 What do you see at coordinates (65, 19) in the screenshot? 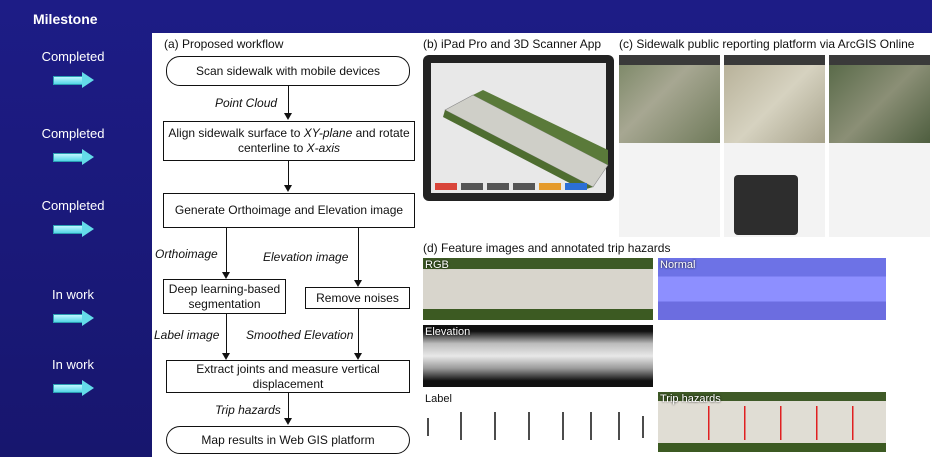
I see `milestone-heading: Milestone` at bounding box center [65, 19].